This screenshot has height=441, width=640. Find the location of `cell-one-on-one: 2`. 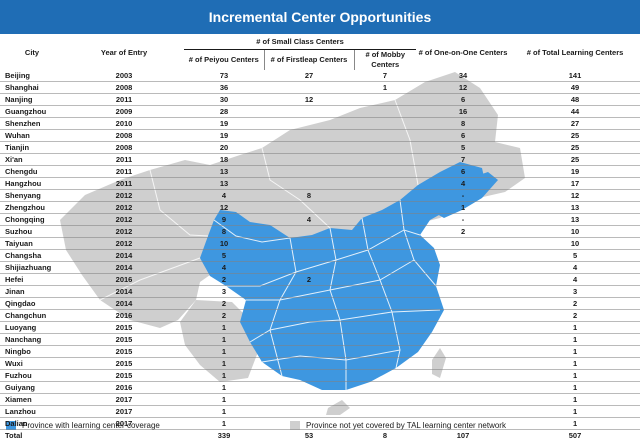

cell-one-on-one: 2 is located at coordinates (463, 232).